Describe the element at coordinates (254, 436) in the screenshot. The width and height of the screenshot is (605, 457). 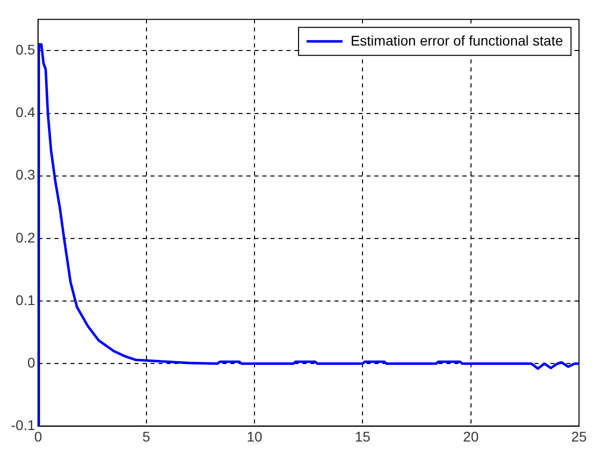
I see `x-tick-label: 10` at that location.